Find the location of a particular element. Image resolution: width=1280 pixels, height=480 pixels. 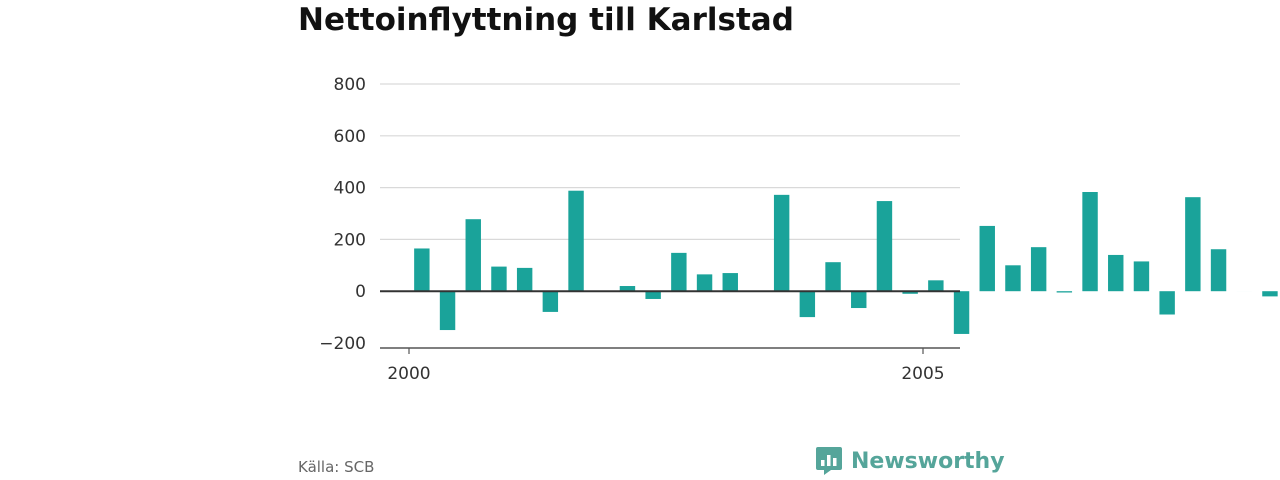

y-tick-label: 0 is located at coordinates (360, 292).